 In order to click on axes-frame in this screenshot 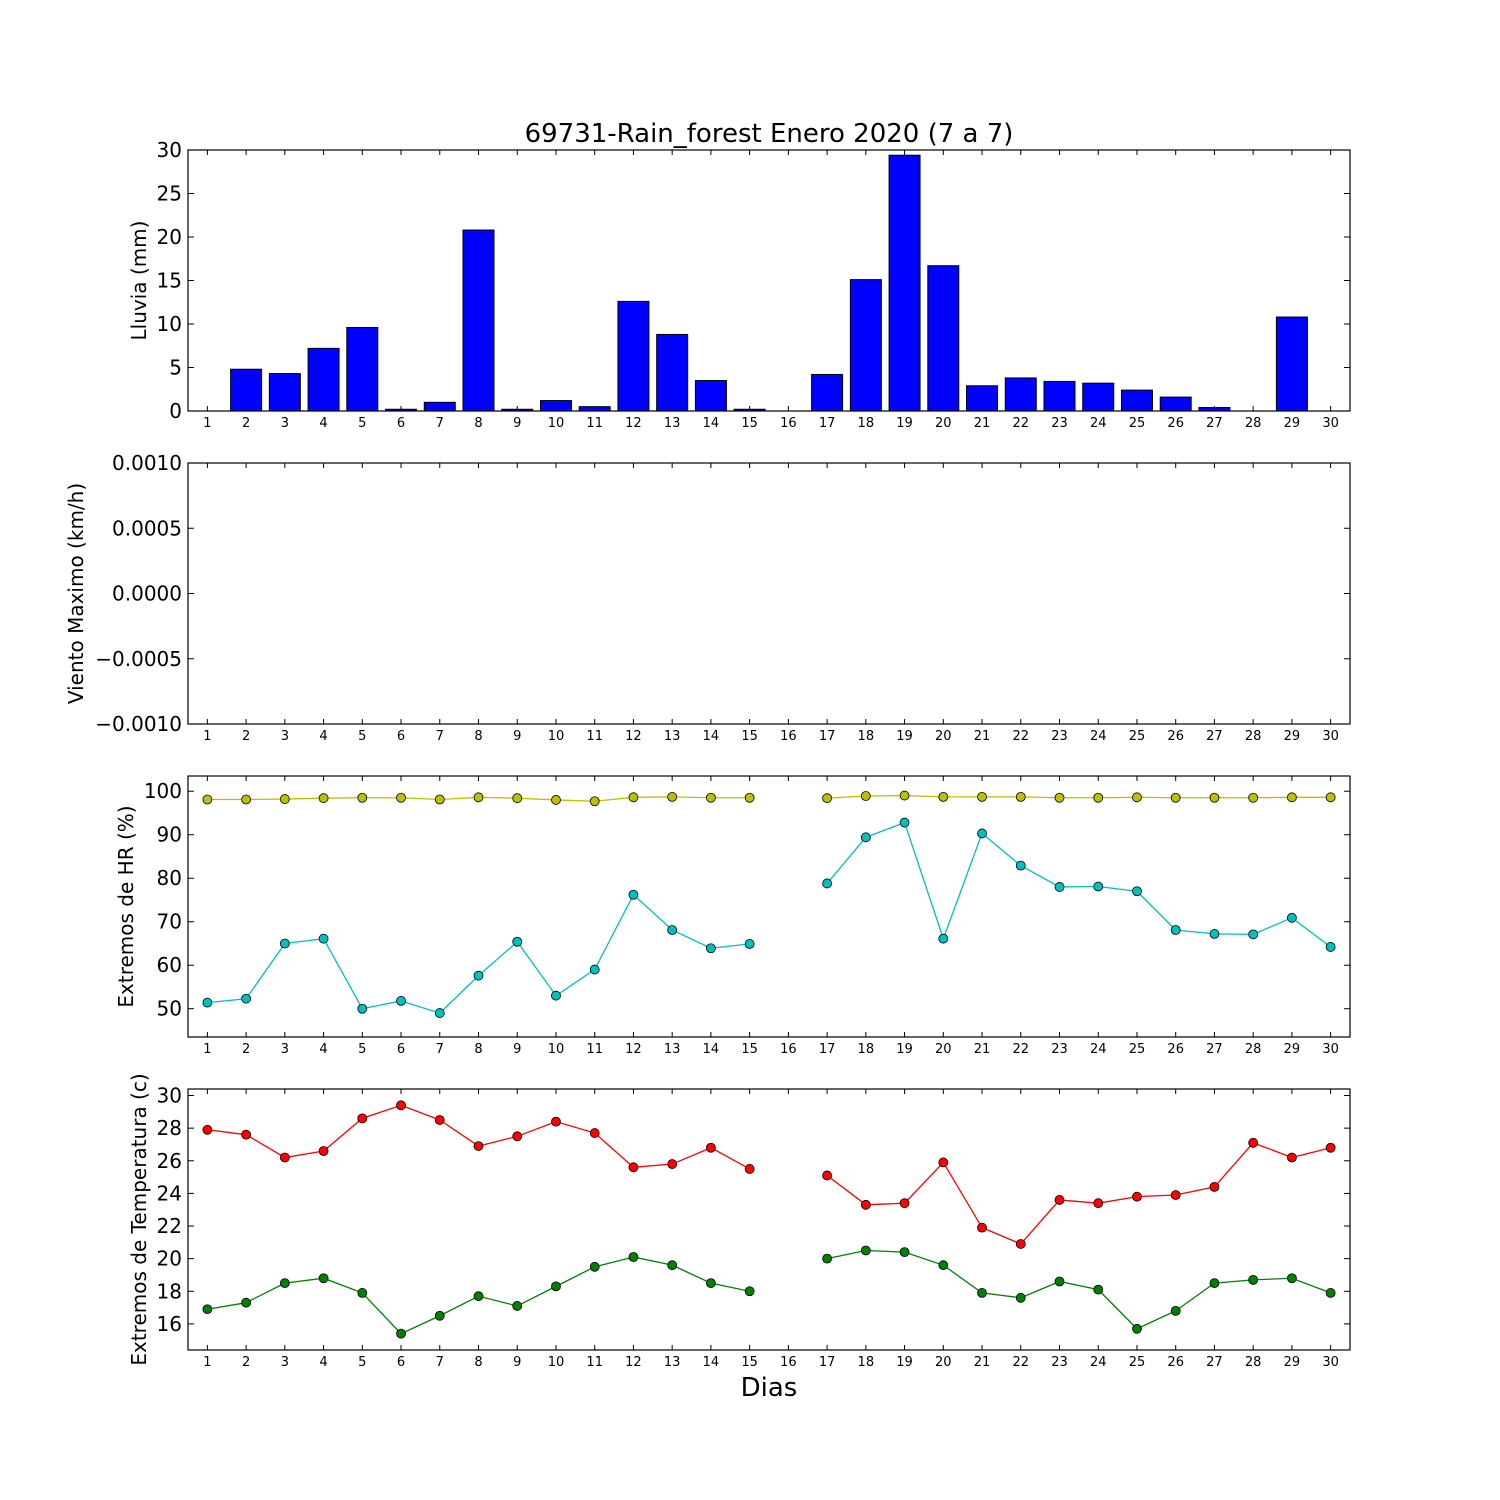, I will do `click(769, 593)`.